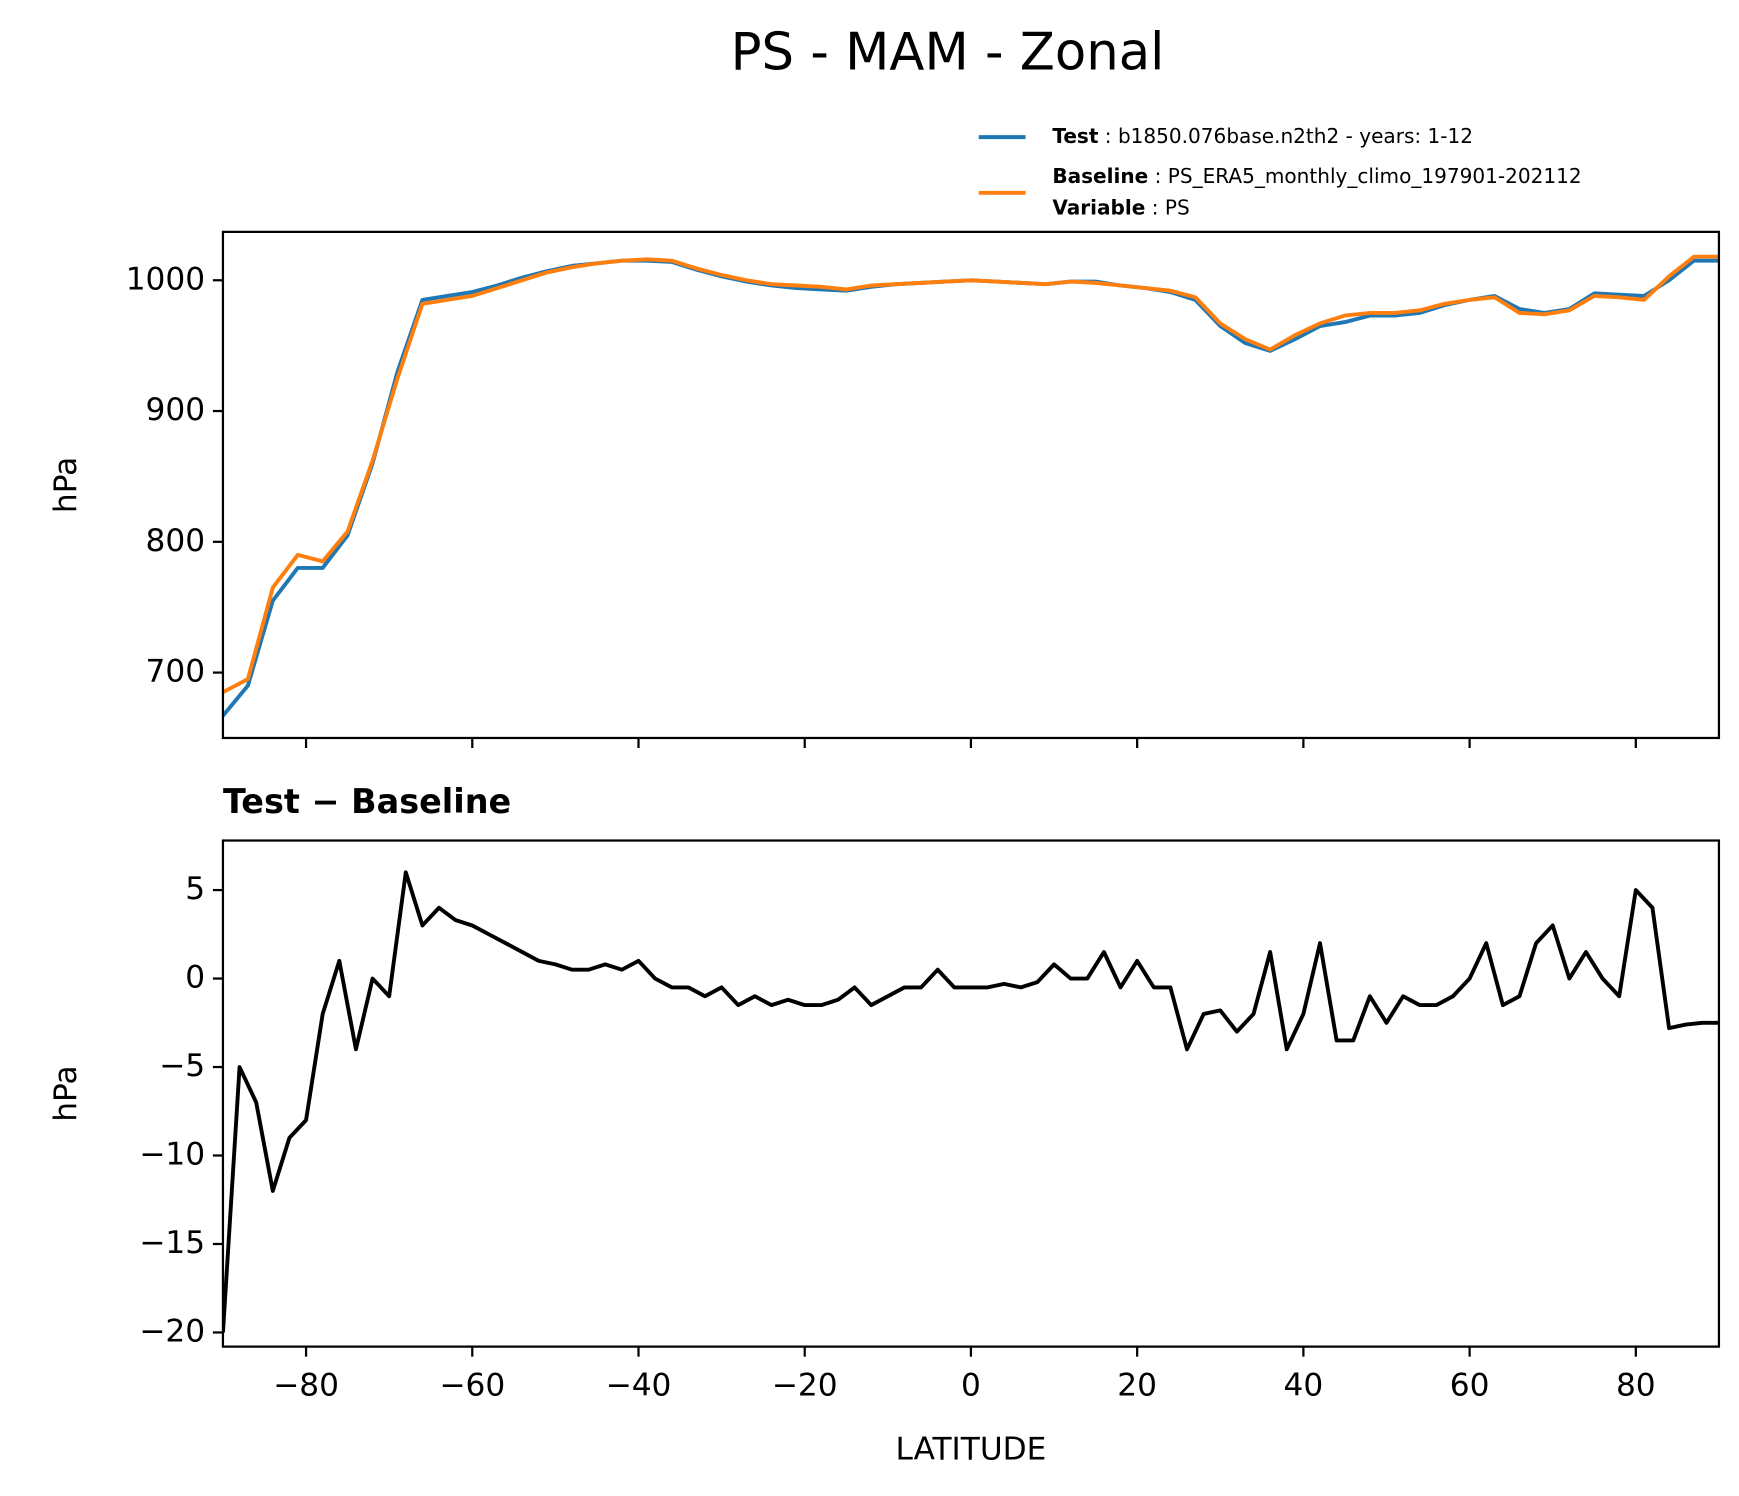 This screenshot has width=1739, height=1496. What do you see at coordinates (971, 1386) in the screenshot?
I see `x-tick-label: 0` at bounding box center [971, 1386].